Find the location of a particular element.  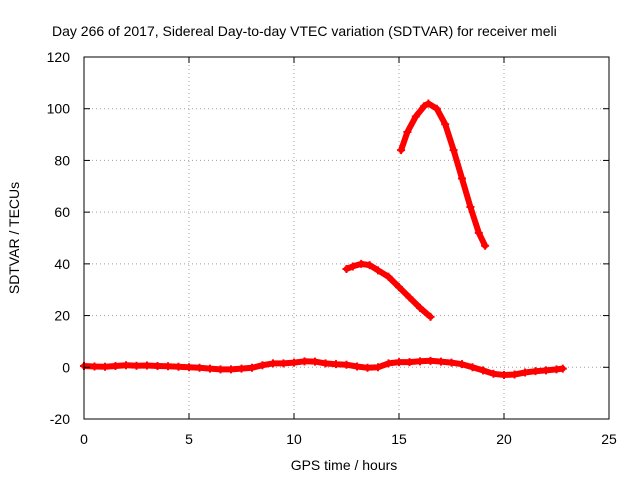

y-tick-label: 20 is located at coordinates (62, 316).